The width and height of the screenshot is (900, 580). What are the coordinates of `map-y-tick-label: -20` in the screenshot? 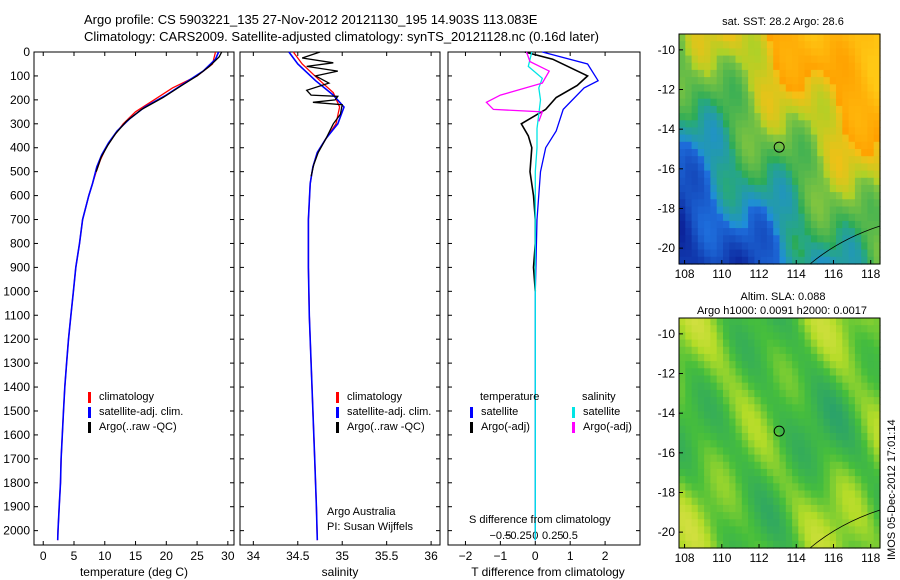 It's located at (667, 532).